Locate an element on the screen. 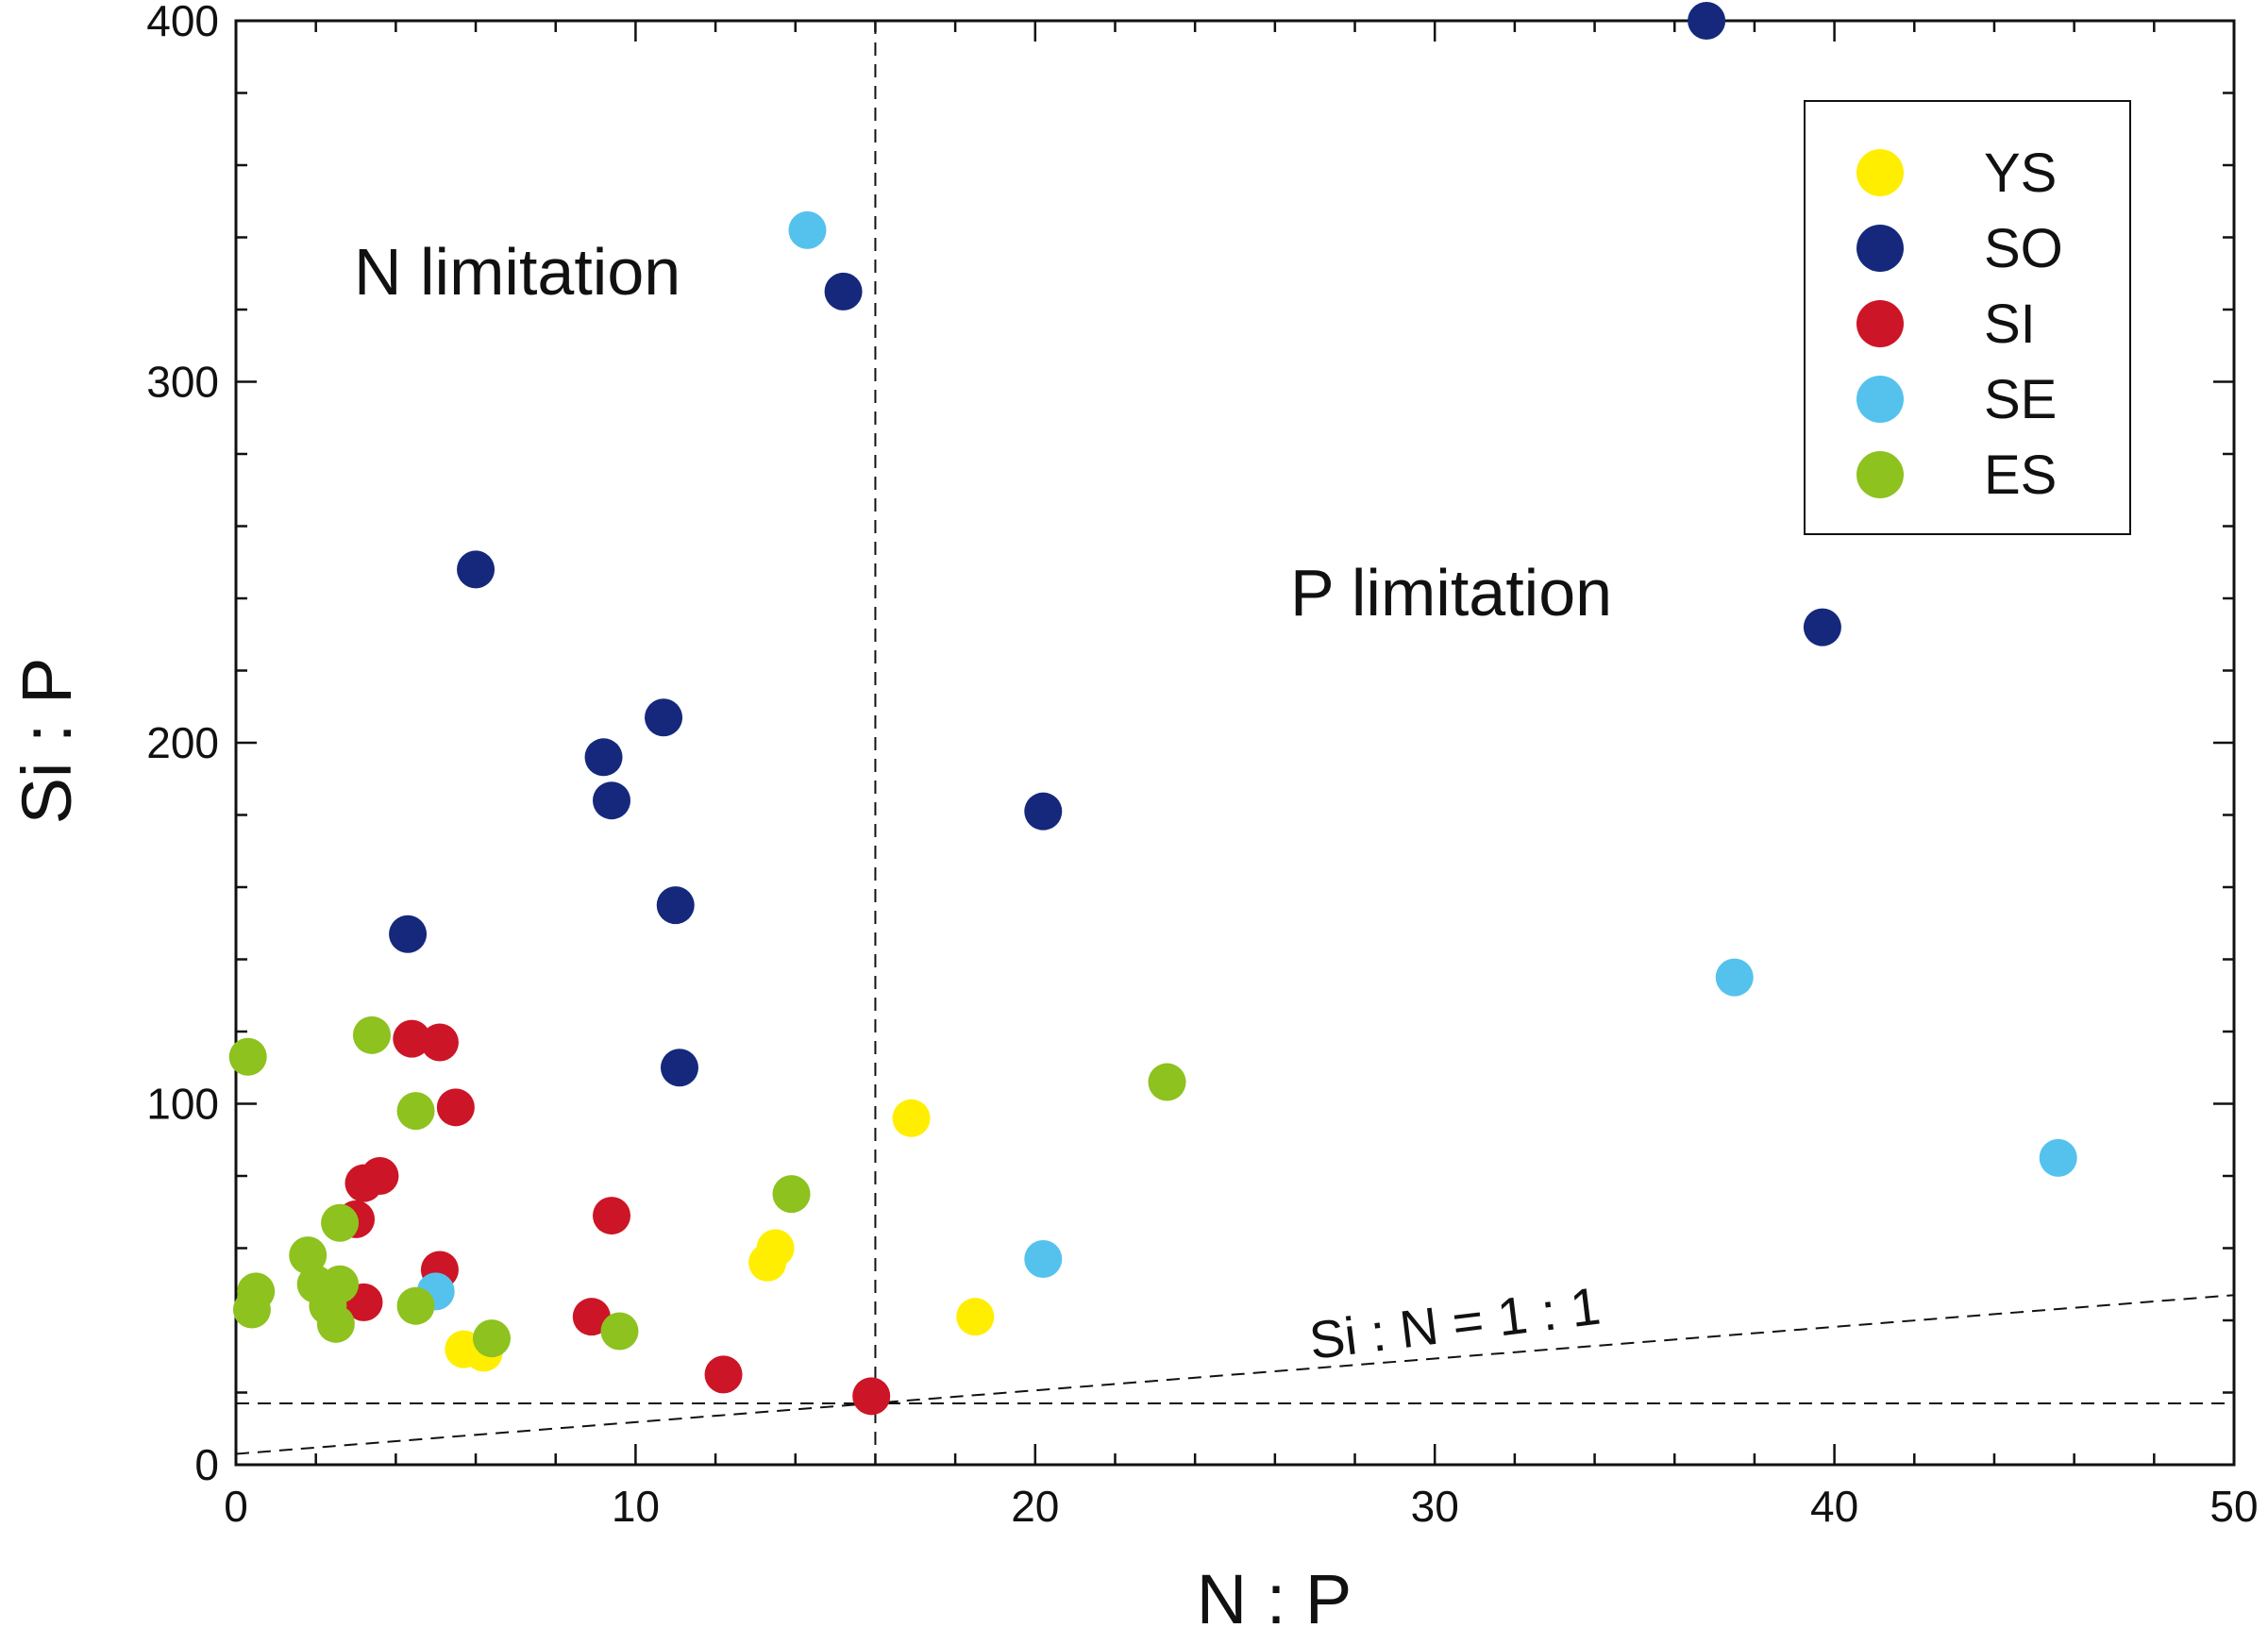 The height and width of the screenshot is (1645, 2268). x-tick-label: 50 is located at coordinates (2233, 1506).